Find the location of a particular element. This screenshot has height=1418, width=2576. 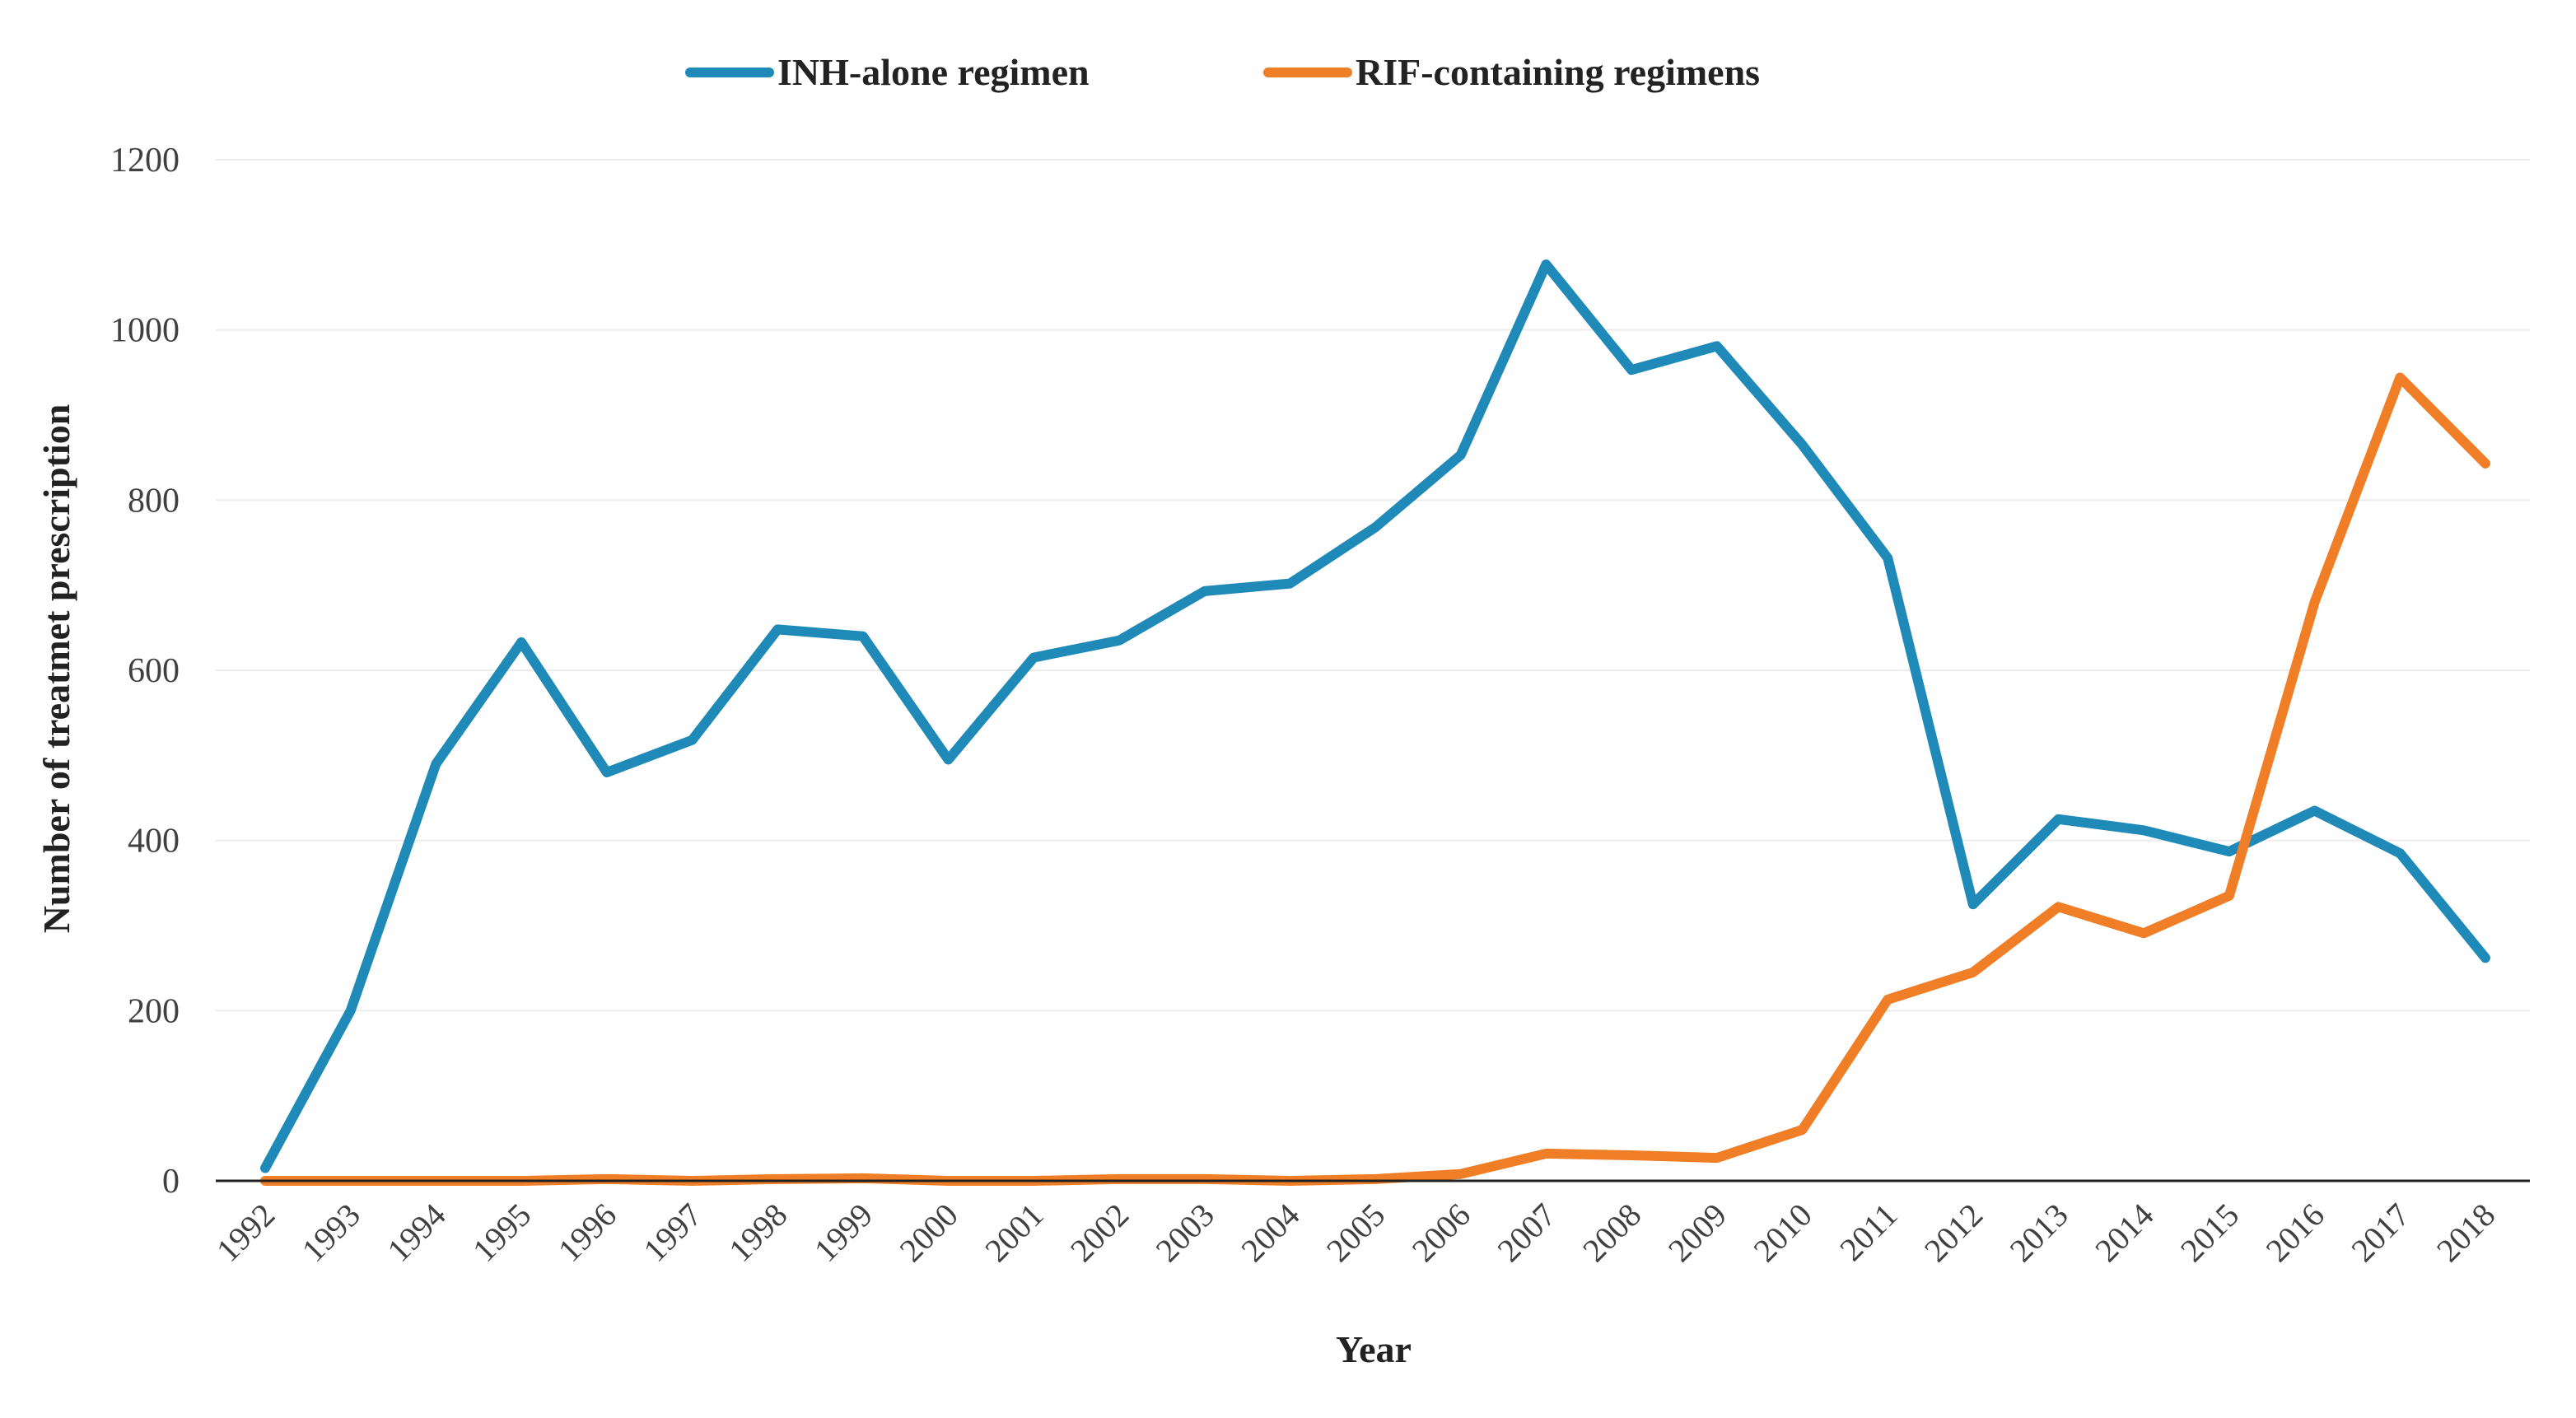

x-tick-label: 2005 is located at coordinates (1355, 1233).